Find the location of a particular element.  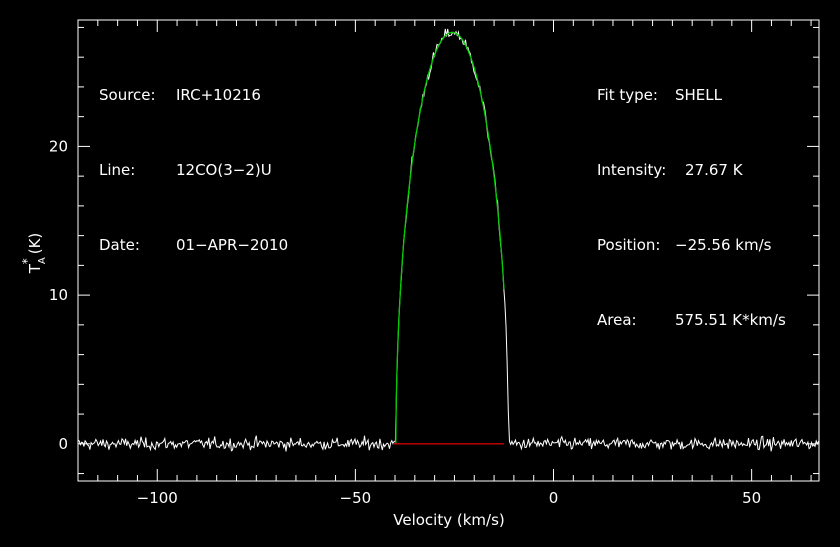

info-value: −25.56 km/s is located at coordinates (723, 245).